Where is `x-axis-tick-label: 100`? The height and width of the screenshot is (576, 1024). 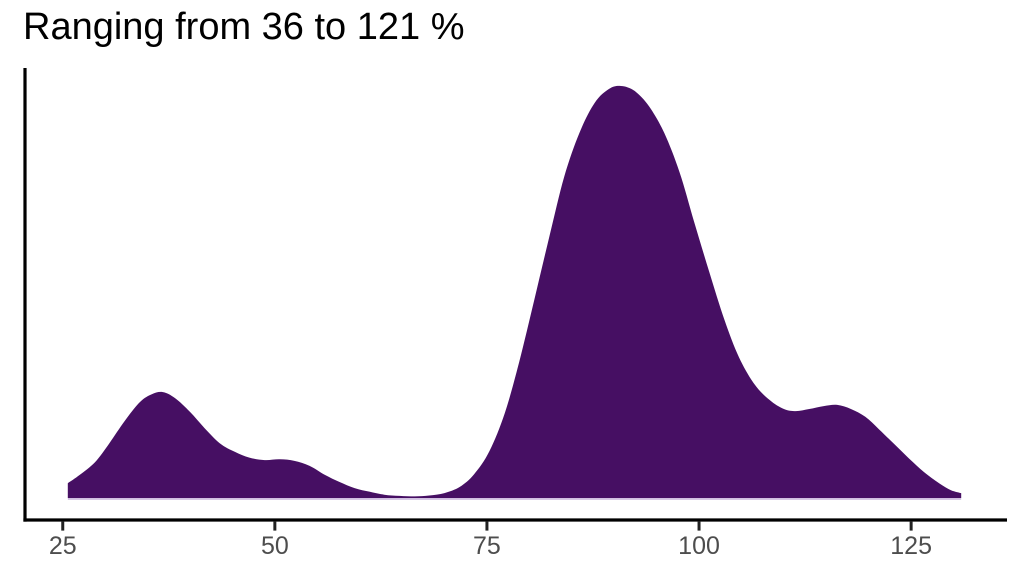
x-axis-tick-label: 100 is located at coordinates (699, 546).